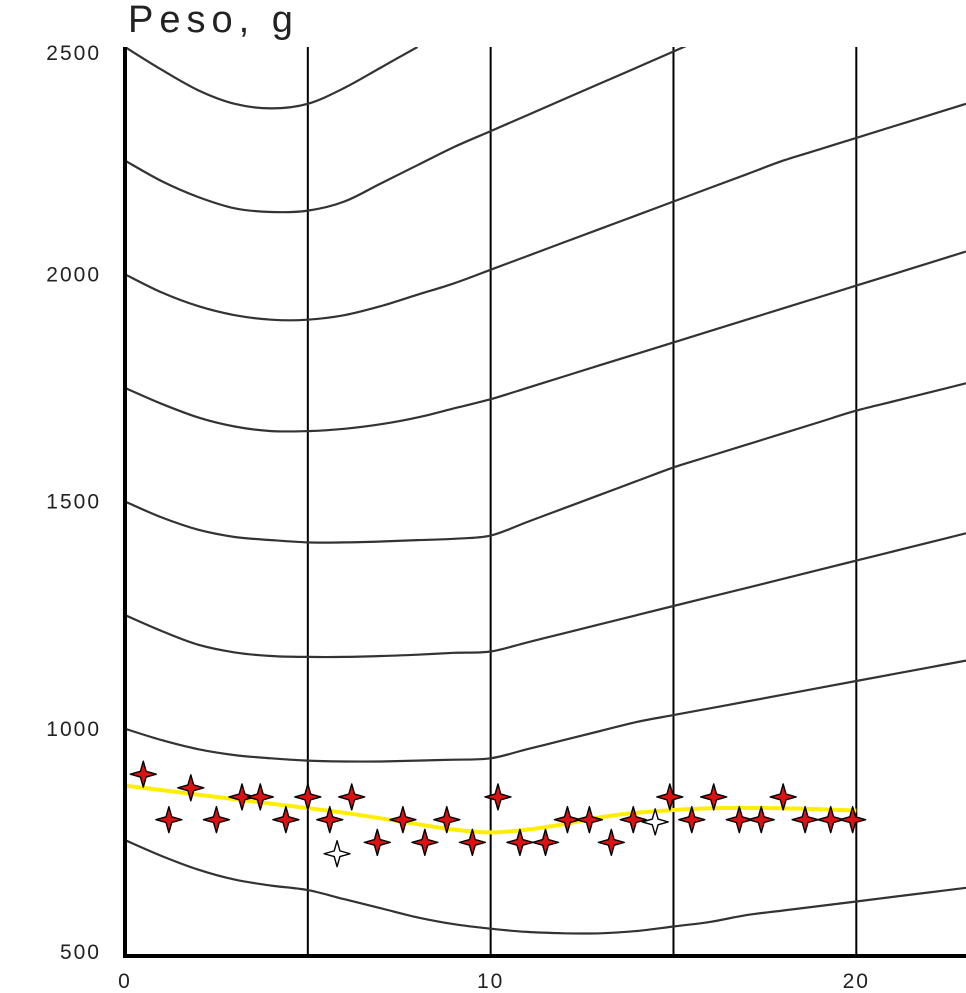  I want to click on x-tick-labels: 0 10 20, so click(494, 981).